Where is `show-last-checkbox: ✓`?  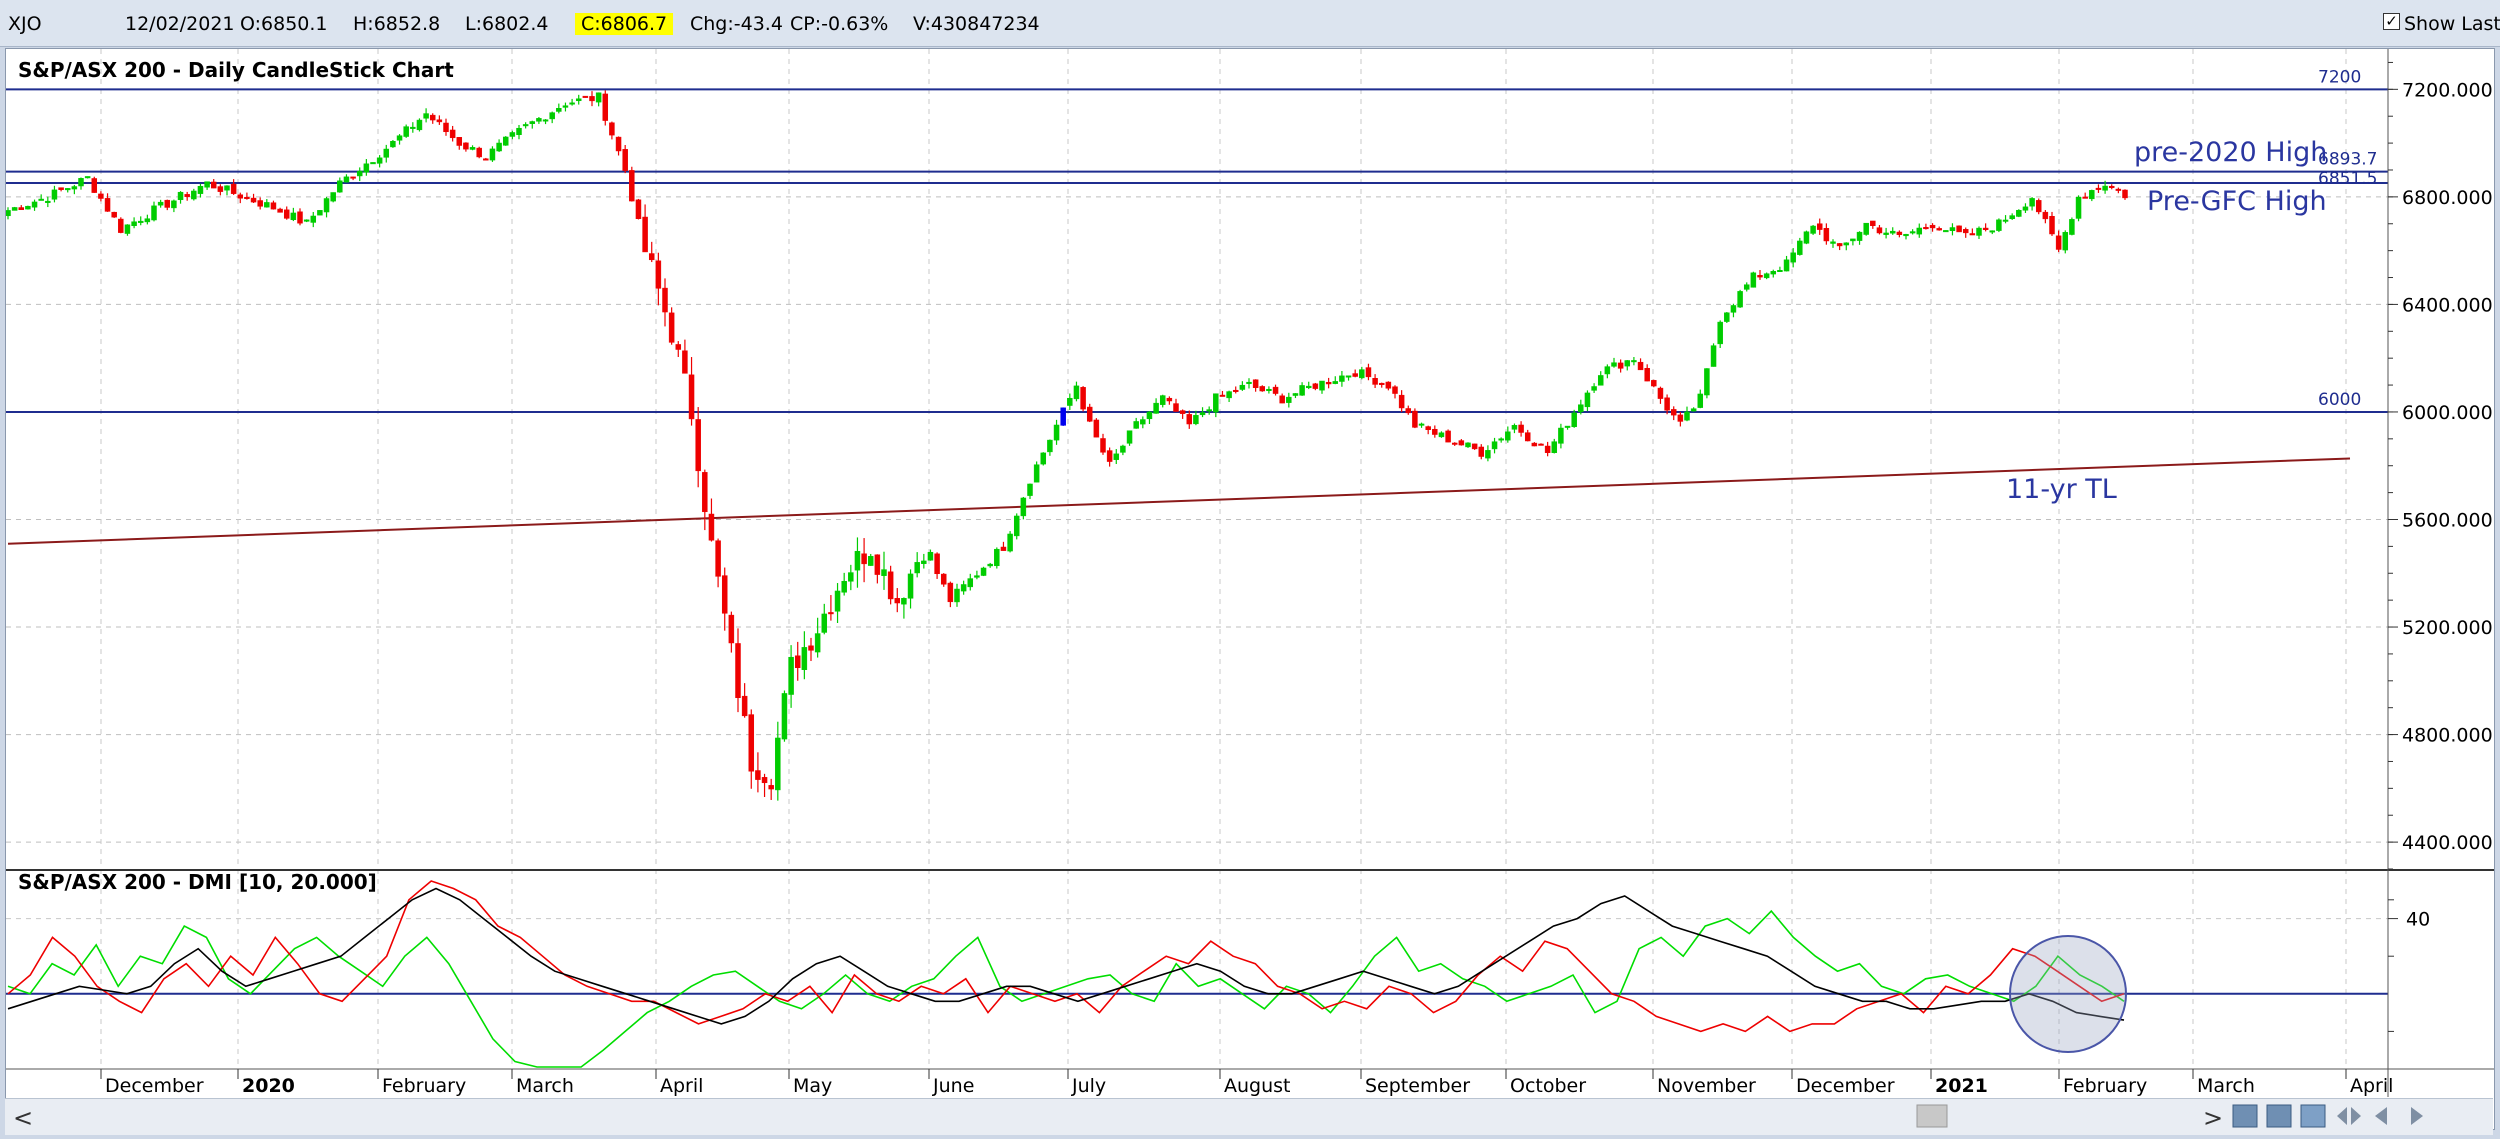 show-last-checkbox: ✓ is located at coordinates (2391, 21).